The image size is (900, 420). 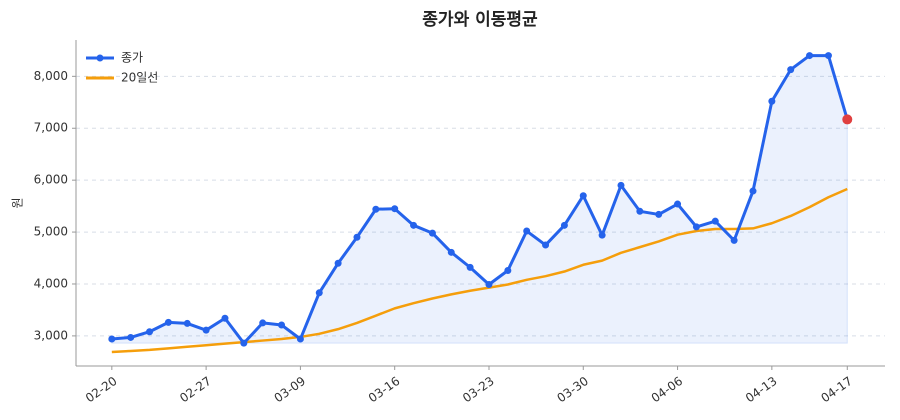 What do you see at coordinates (101, 389) in the screenshot?
I see `x-tick-label: 02-20` at bounding box center [101, 389].